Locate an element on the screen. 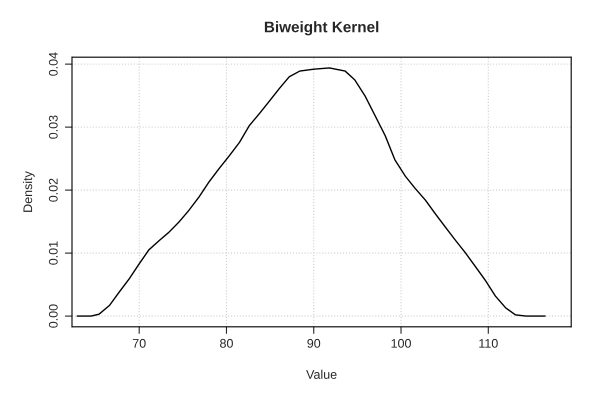  x-tick-label: 80 is located at coordinates (226, 343).